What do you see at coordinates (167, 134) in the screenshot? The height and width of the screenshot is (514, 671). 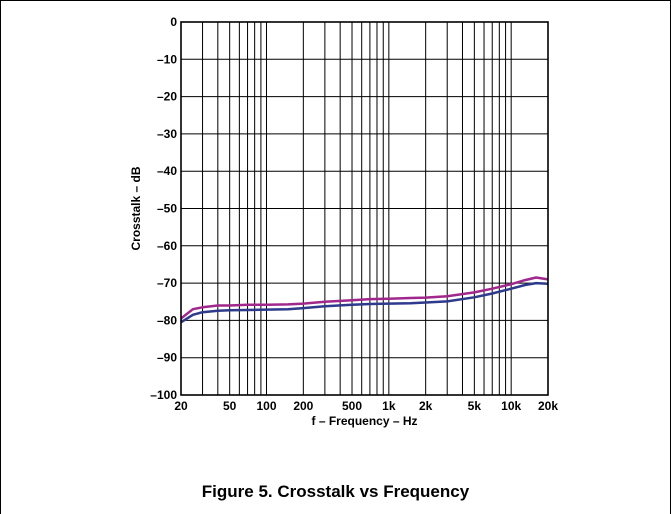 I see `y-tick-label: –30` at bounding box center [167, 134].